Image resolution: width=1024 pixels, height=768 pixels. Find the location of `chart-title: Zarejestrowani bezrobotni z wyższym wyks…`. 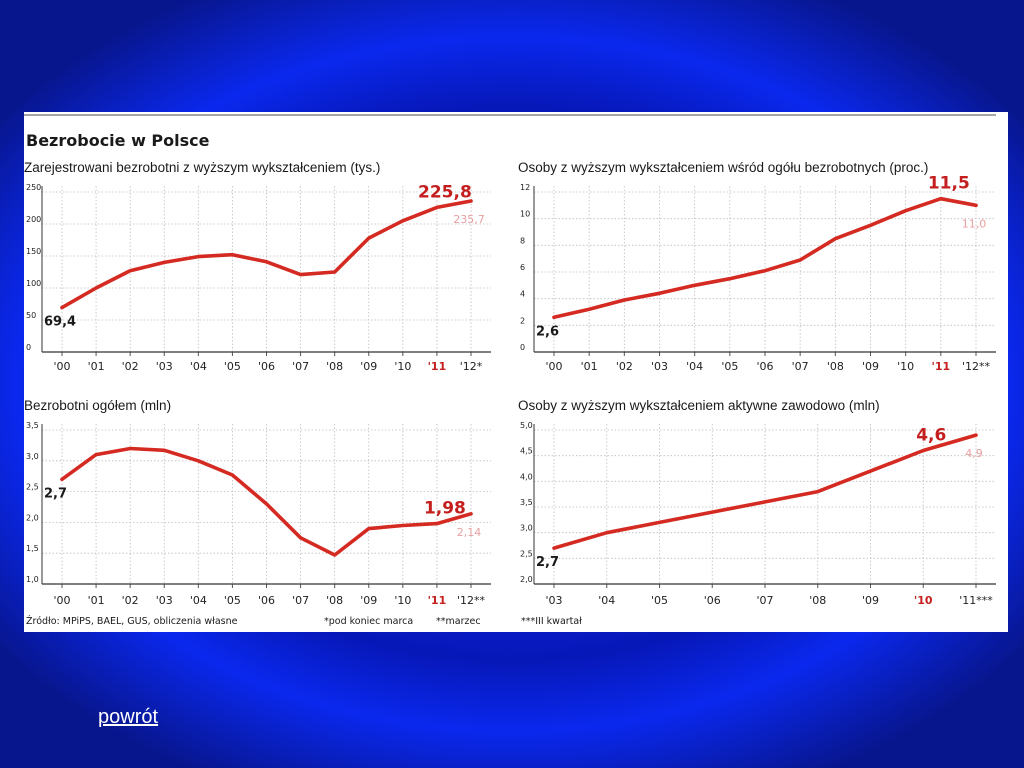

chart-title: Zarejestrowani bezrobotni z wyższym wyks… is located at coordinates (202, 167).